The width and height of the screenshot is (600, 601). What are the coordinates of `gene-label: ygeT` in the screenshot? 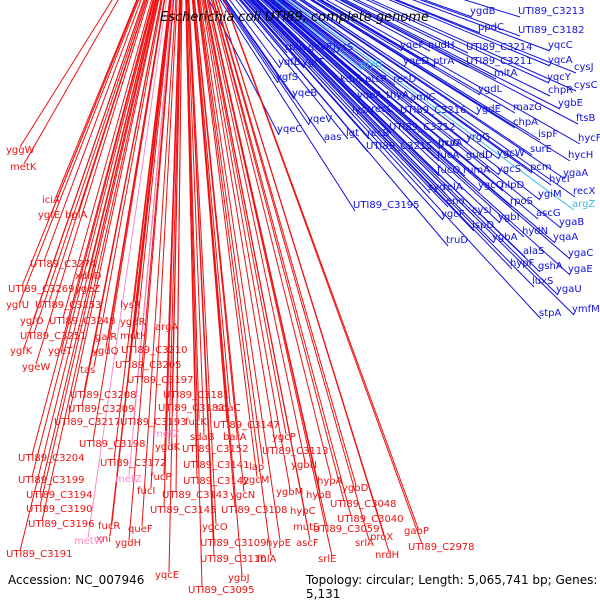 It's located at (60, 351).